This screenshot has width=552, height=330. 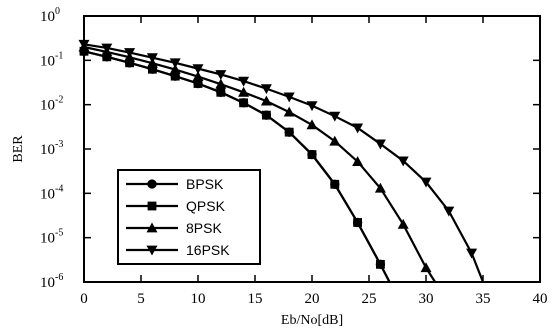 What do you see at coordinates (198, 299) in the screenshot?
I see `x-tick-label: 10` at bounding box center [198, 299].